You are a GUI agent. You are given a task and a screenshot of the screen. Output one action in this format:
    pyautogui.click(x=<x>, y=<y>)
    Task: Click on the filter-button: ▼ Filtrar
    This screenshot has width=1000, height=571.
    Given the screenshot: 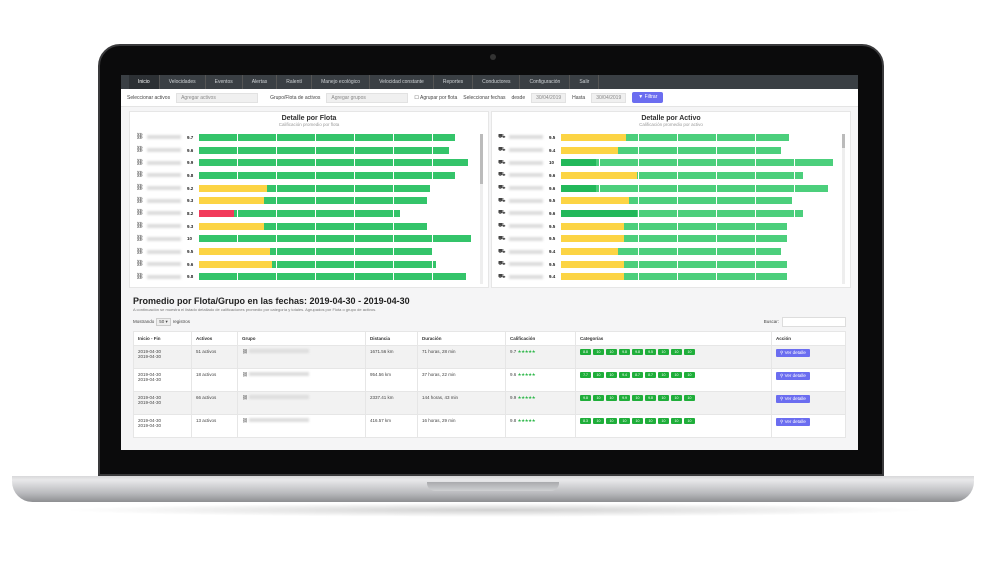 What is the action you would take?
    pyautogui.click(x=648, y=97)
    